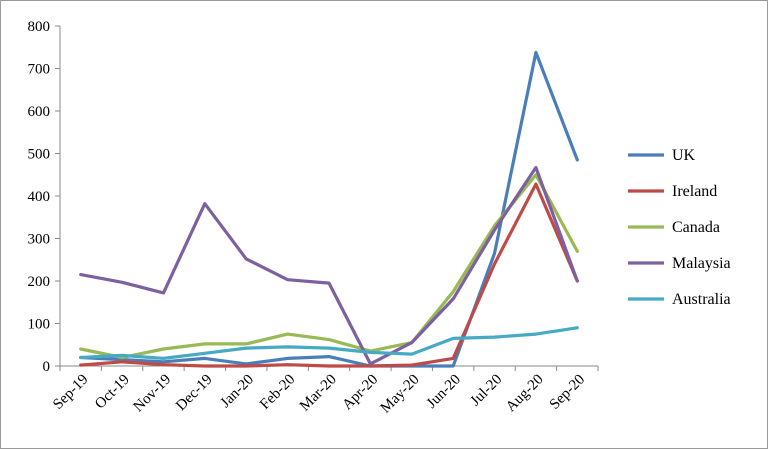 This screenshot has height=449, width=768. What do you see at coordinates (39, 112) in the screenshot?
I see `y-tick-label: 600` at bounding box center [39, 112].